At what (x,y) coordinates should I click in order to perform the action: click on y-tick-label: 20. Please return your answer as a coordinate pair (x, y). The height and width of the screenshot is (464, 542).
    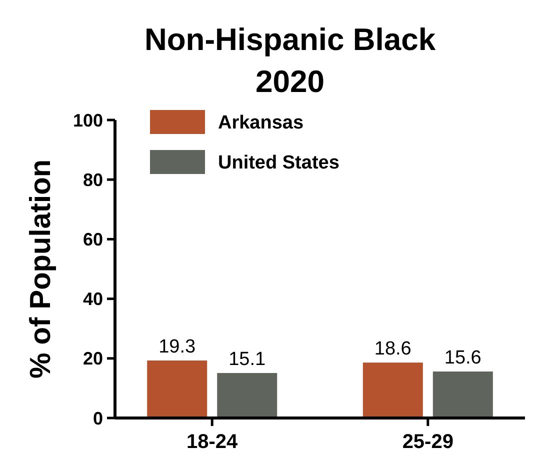
    Looking at the image, I should click on (92, 358).